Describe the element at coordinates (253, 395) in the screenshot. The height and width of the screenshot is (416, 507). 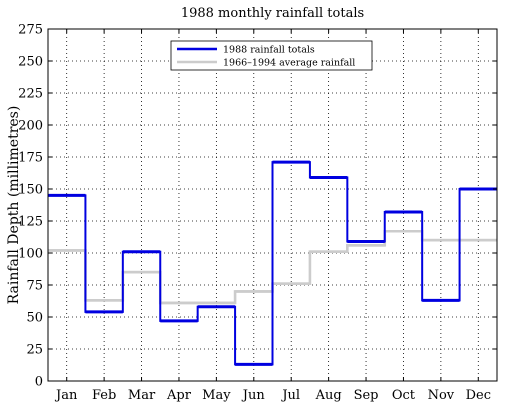
I see `x-tick-label: Jun` at that location.